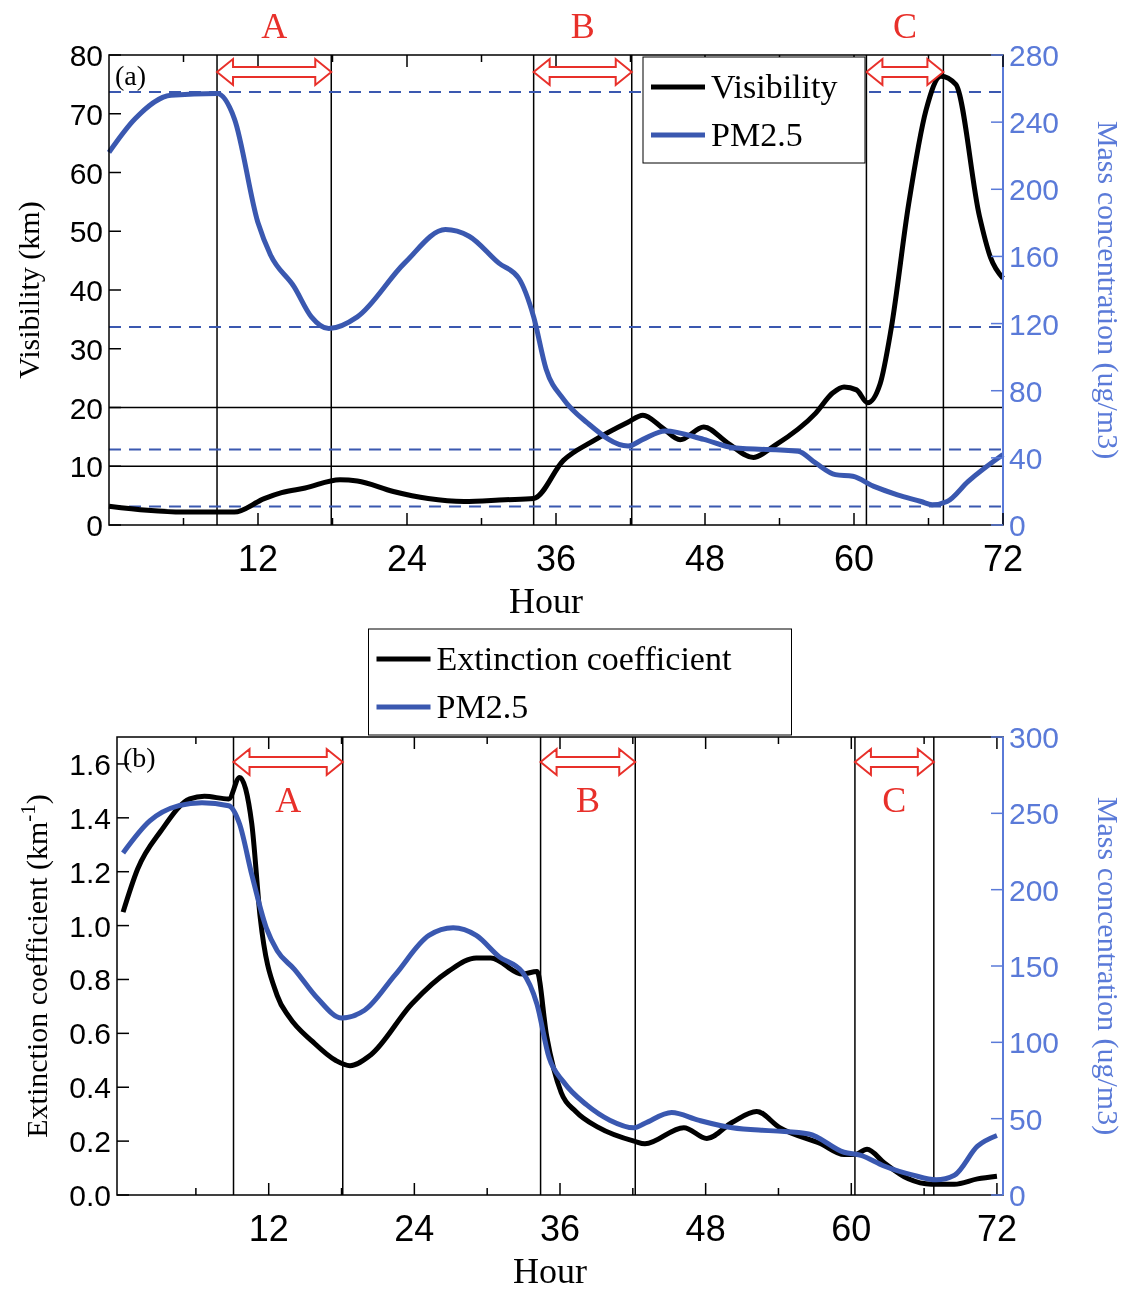 The height and width of the screenshot is (1294, 1139). I want to click on text: B, so click(582, 26).